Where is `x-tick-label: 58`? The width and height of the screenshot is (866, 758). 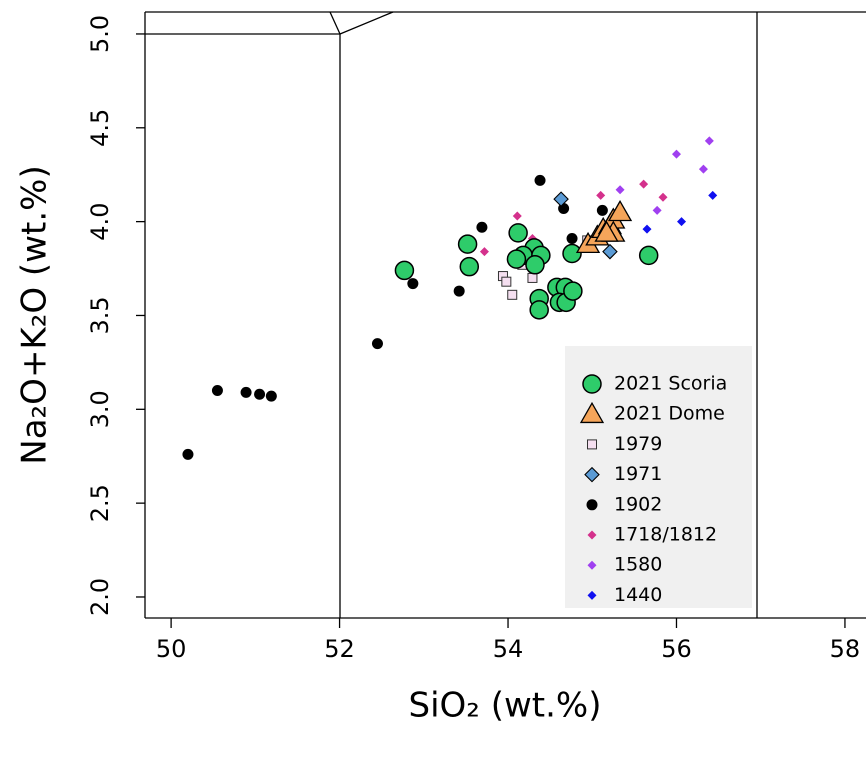 x-tick-label: 58 is located at coordinates (845, 649).